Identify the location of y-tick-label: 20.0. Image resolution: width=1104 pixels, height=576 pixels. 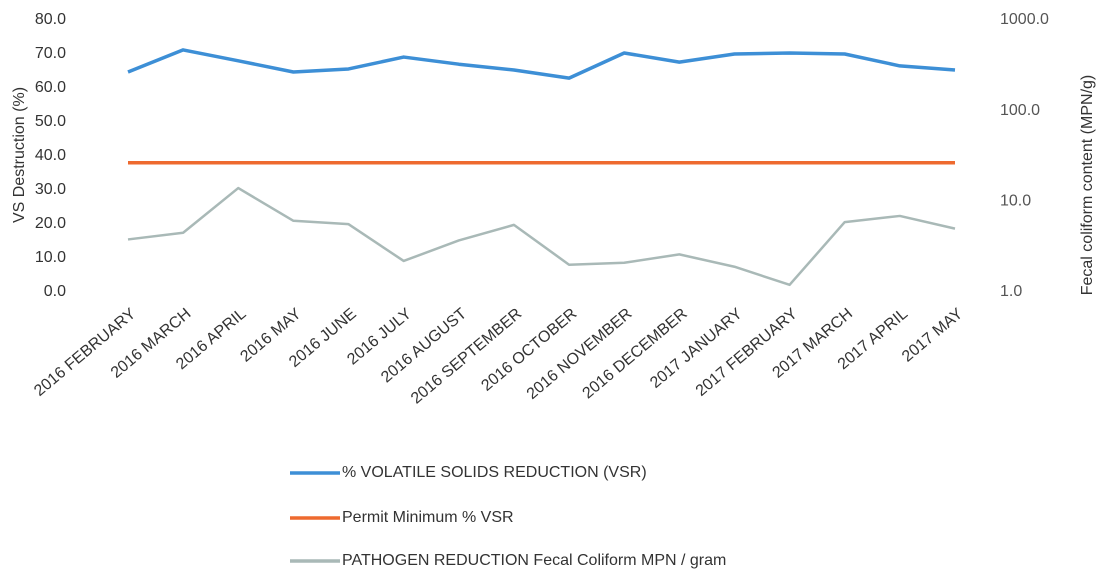
(50, 223).